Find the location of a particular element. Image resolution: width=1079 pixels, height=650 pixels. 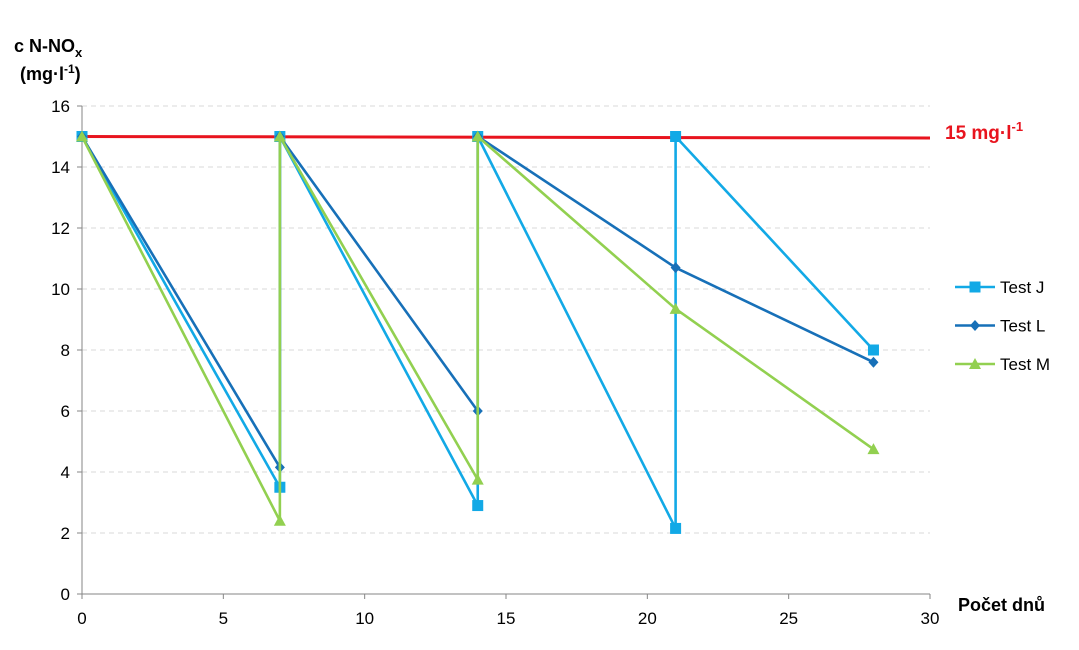

y-tick-label: 0 is located at coordinates (65, 594).